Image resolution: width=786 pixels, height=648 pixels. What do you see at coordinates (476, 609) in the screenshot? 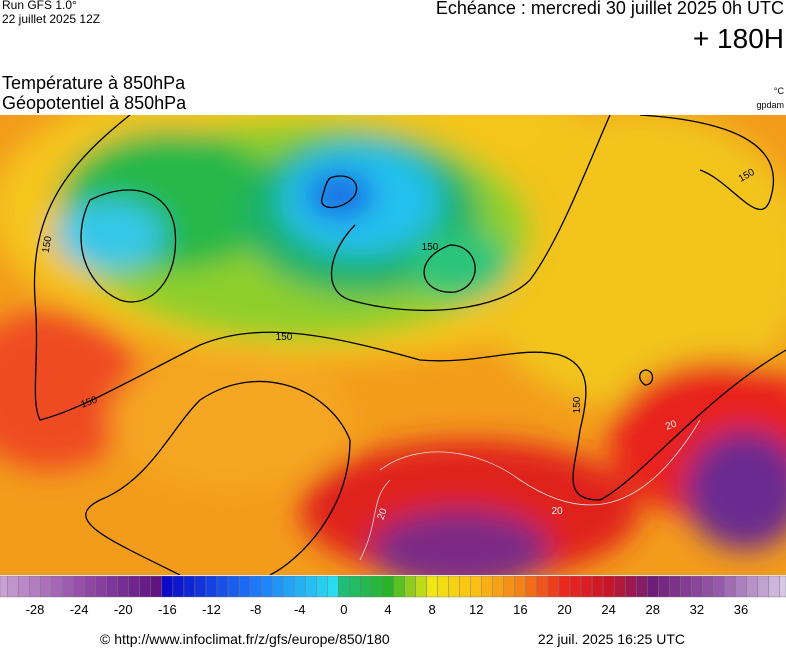
I see `colorbar-tick-label: 12` at bounding box center [476, 609].